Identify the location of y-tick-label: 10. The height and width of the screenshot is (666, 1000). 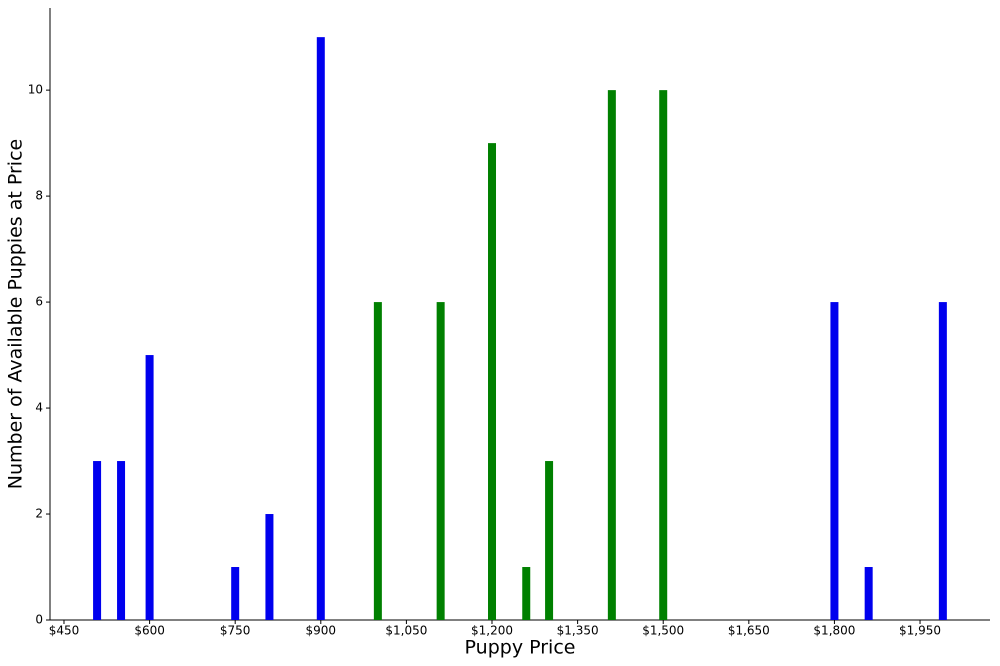
(35, 90).